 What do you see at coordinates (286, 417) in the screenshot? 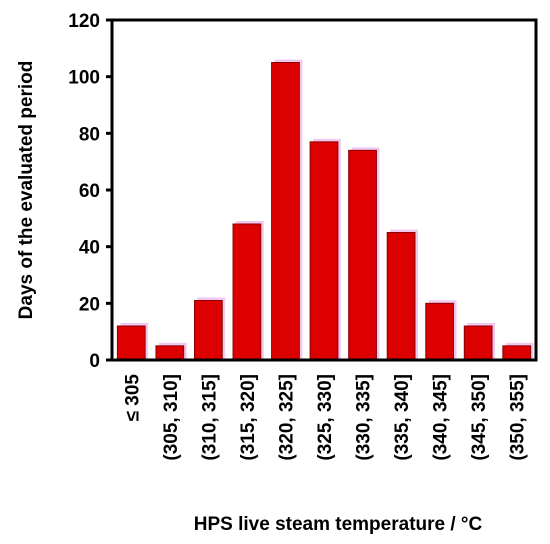
I see `x-tick-label: (320, 325]` at bounding box center [286, 417].